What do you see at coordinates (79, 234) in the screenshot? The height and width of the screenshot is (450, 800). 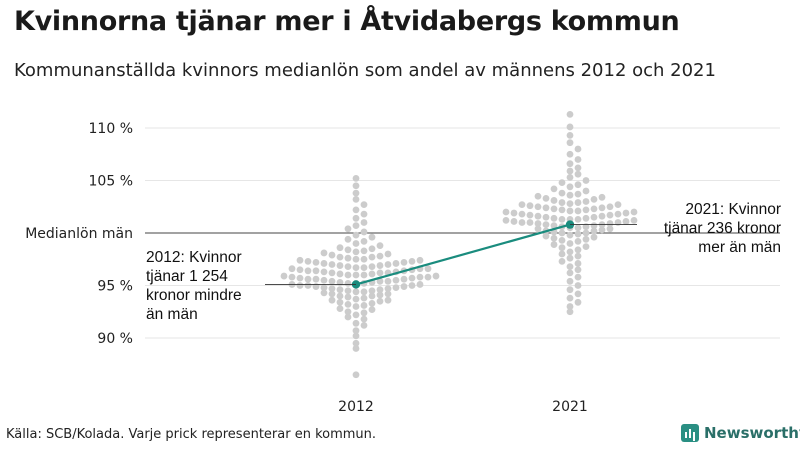 I see `y-axis-tick-labels: 110 % 105 % Medianlön män 95 % 90 %` at bounding box center [79, 234].